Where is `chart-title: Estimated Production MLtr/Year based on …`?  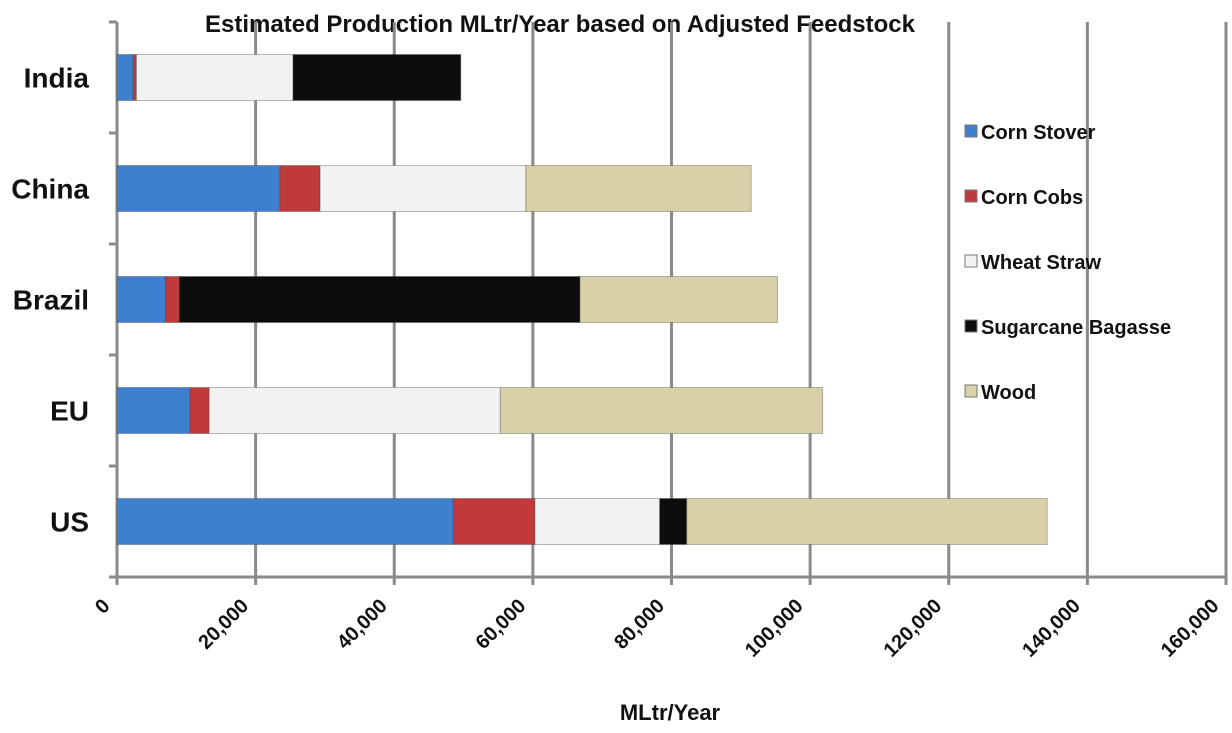
chart-title: Estimated Production MLtr/Year based on … is located at coordinates (560, 24).